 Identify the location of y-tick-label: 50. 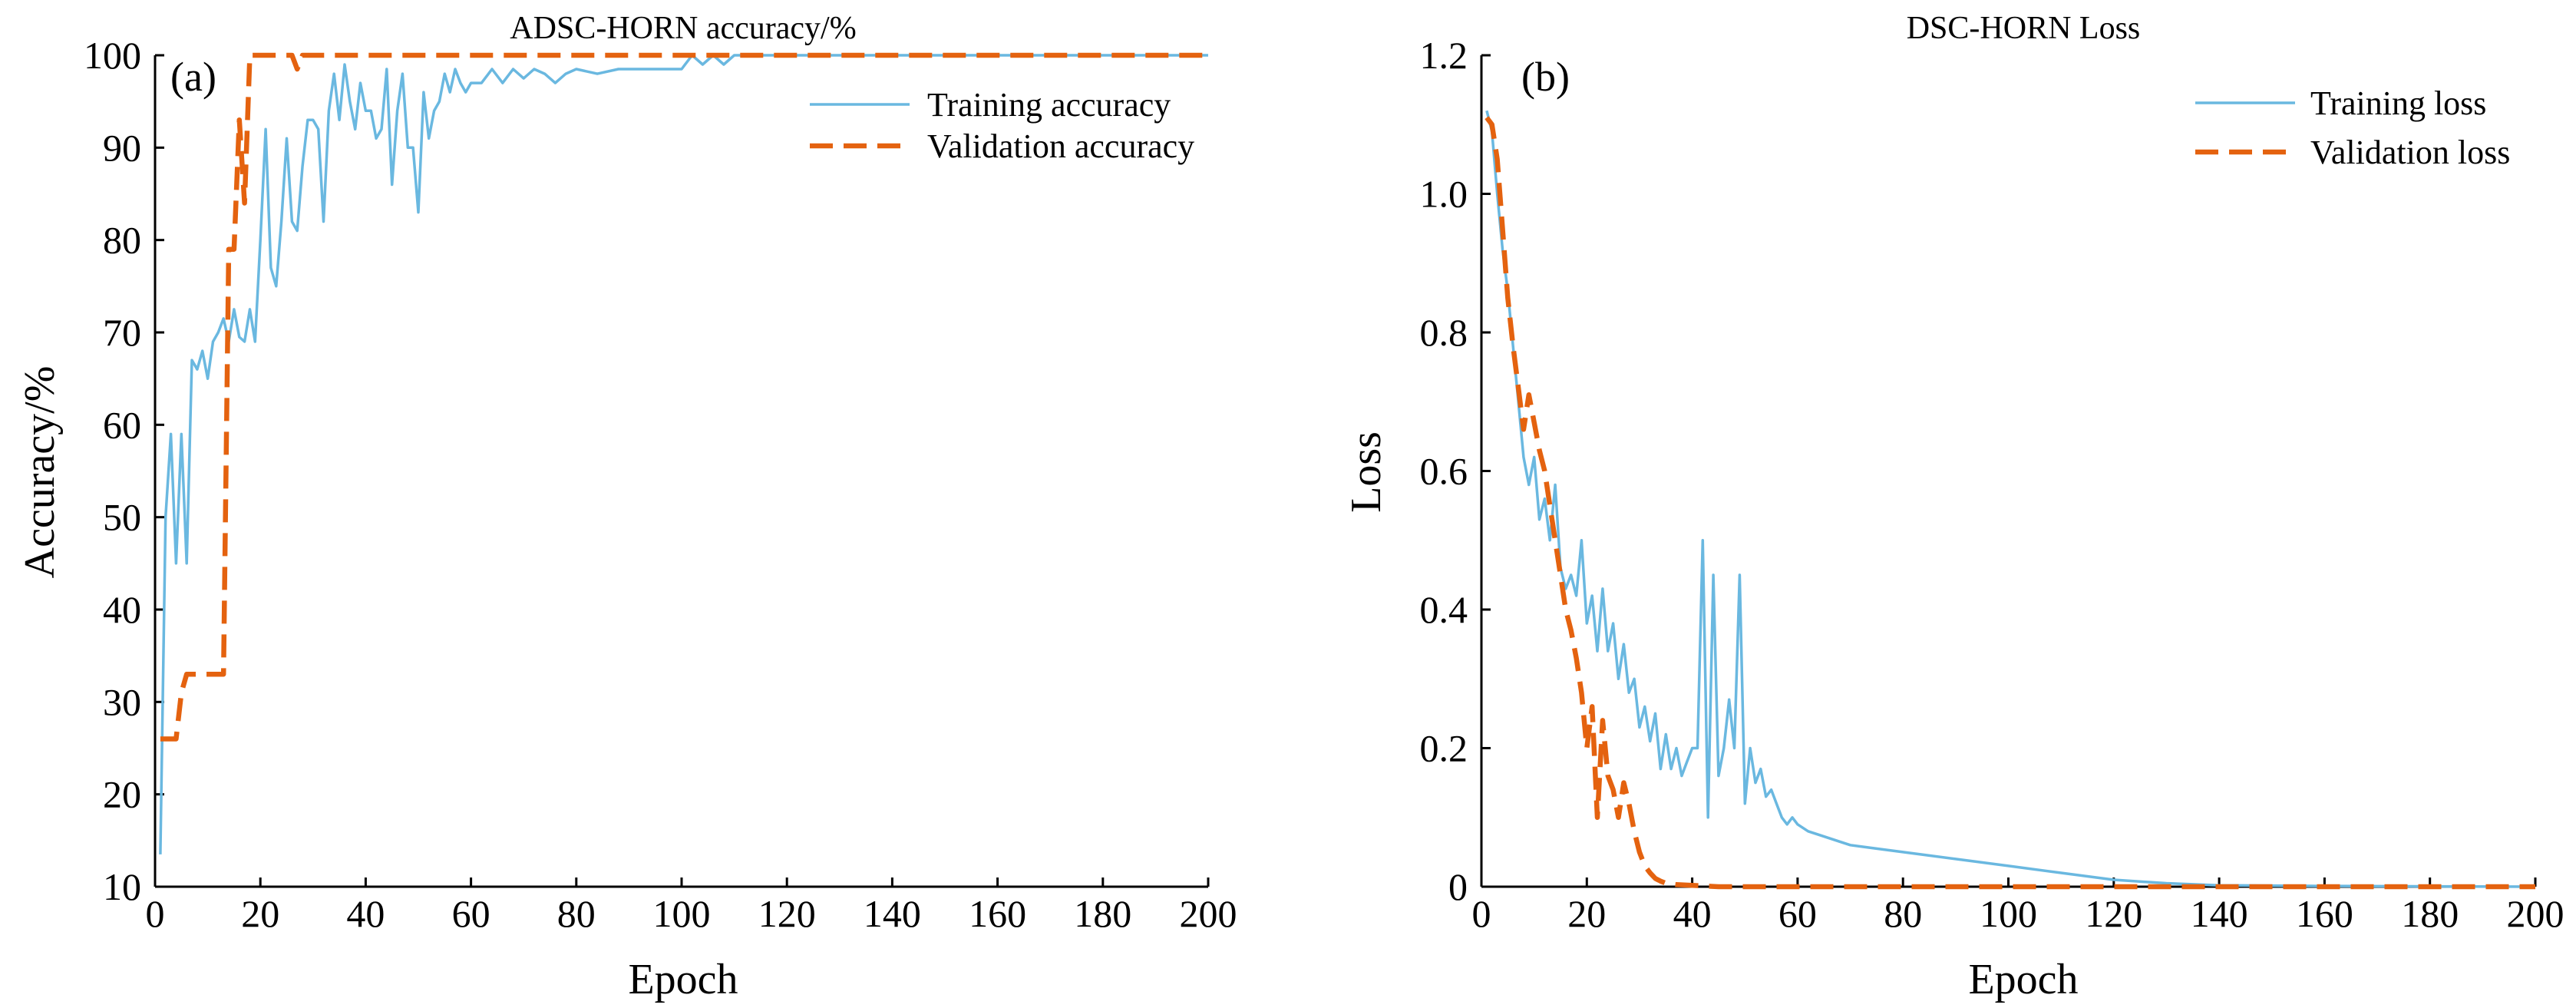
(122, 517).